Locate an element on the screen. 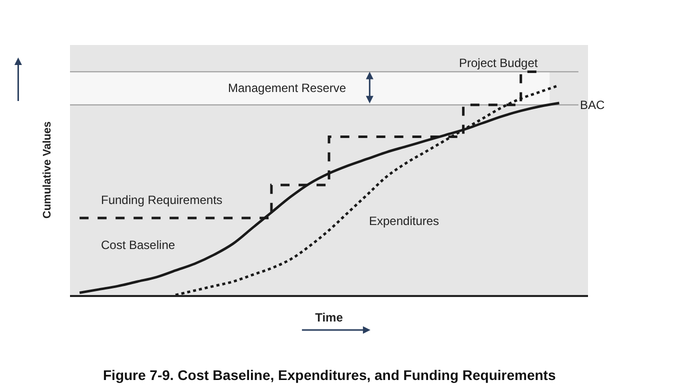 The image size is (678, 390). text: Figure 7-9. Cost Baseline, Expenditures, and Funding Requirements is located at coordinates (329, 375).